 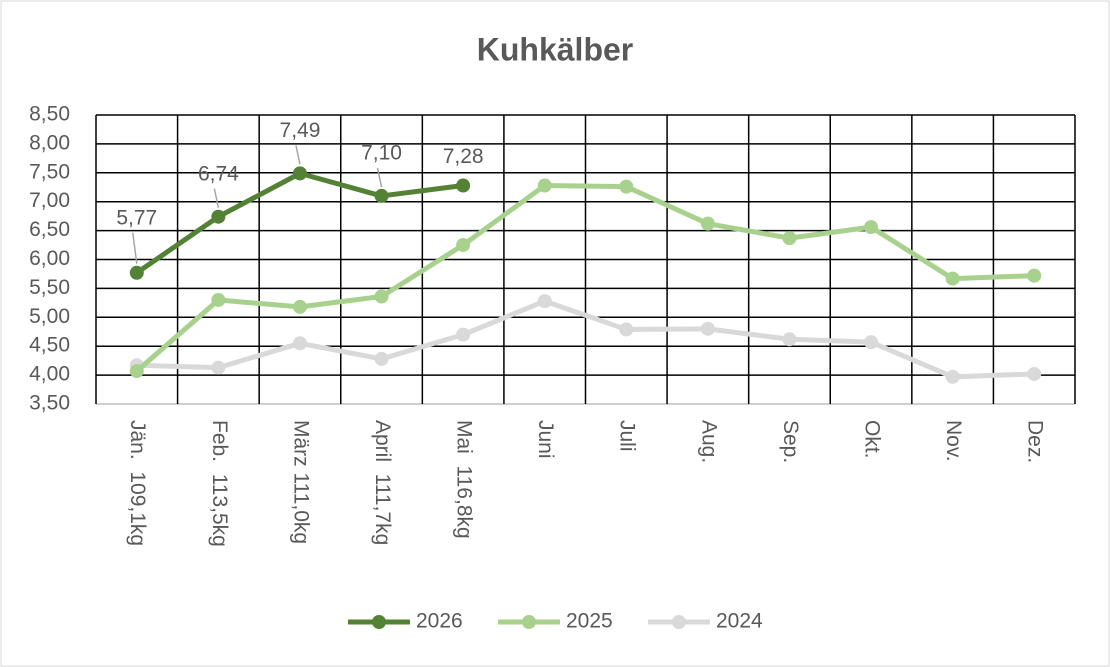 I want to click on data-label: 7,10, so click(x=381, y=152).